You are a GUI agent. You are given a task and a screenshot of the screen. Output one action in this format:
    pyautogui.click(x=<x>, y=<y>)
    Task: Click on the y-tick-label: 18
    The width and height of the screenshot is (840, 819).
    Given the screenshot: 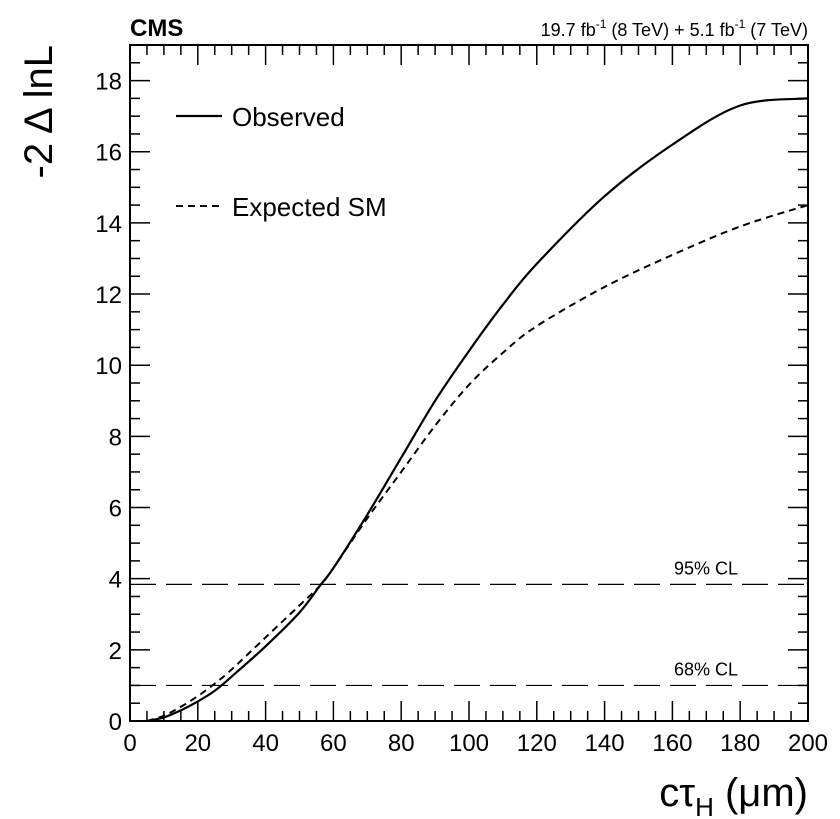 What is the action you would take?
    pyautogui.click(x=108, y=82)
    